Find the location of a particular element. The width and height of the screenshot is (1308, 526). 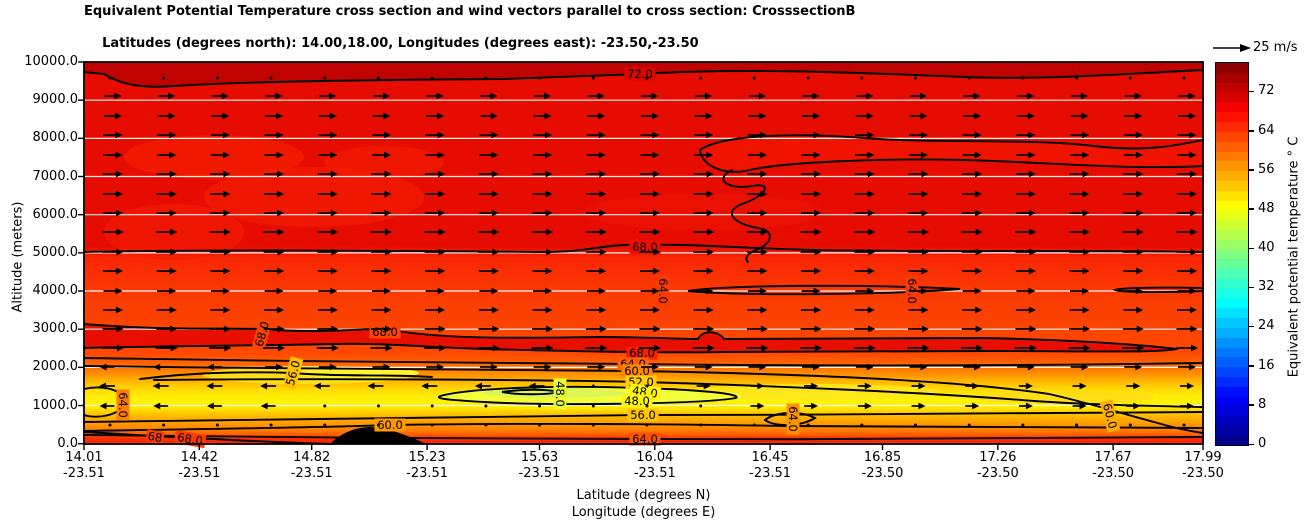

contour-label: 48.0 is located at coordinates (637, 401).